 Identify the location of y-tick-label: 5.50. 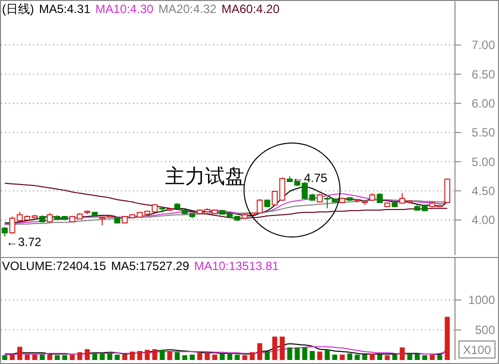
(484, 133).